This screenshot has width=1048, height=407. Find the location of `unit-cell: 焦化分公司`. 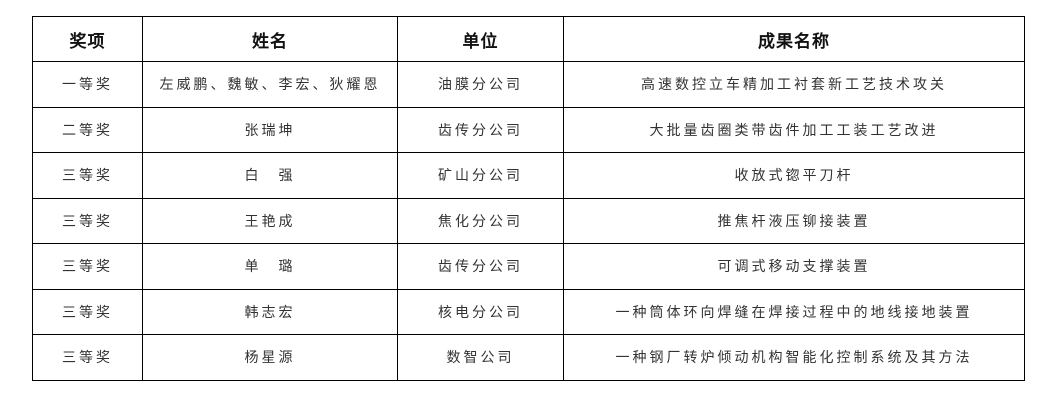

unit-cell: 焦化分公司 is located at coordinates (480, 220).